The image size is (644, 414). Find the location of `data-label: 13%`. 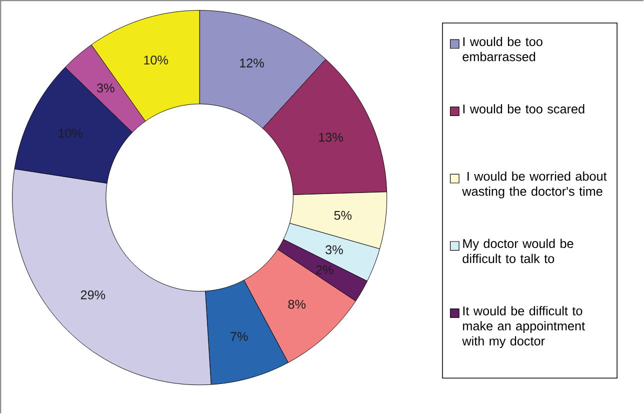

data-label: 13% is located at coordinates (331, 137).